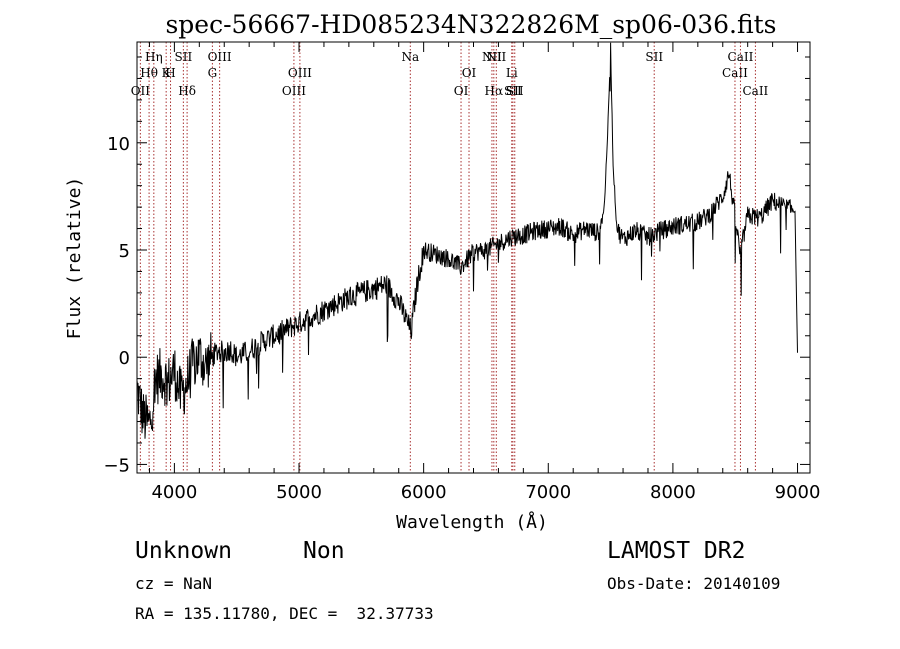 The height and width of the screenshot is (649, 900). Describe the element at coordinates (154, 57) in the screenshot. I see `line-marker-label-2: Hη` at that location.